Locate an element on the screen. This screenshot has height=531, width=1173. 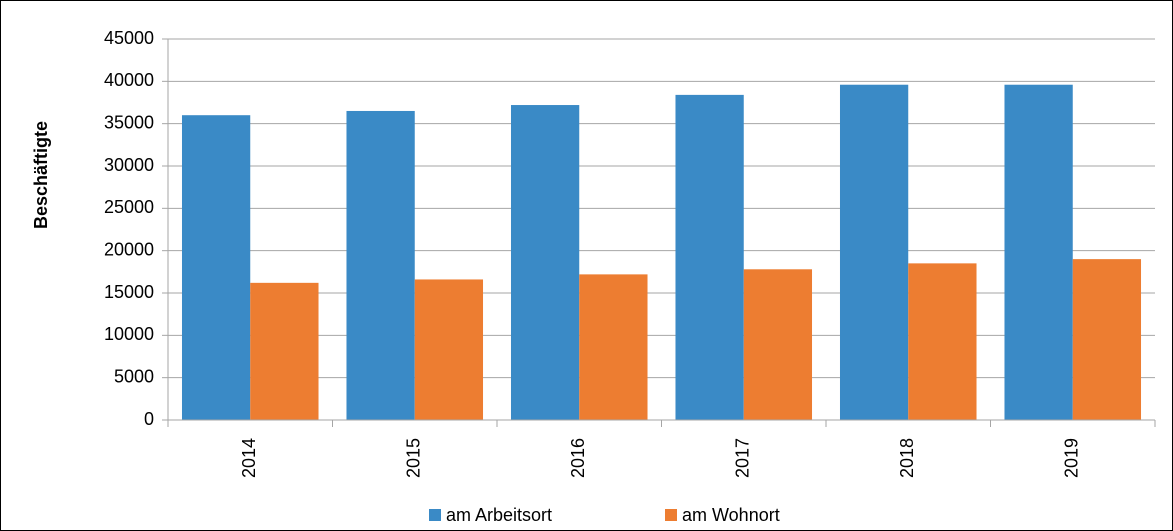
y-tick-label: 10000 is located at coordinates (129, 334).